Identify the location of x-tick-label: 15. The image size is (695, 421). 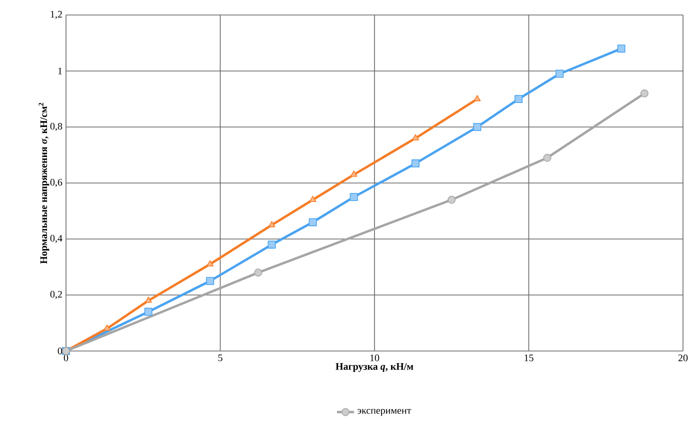
(529, 358).